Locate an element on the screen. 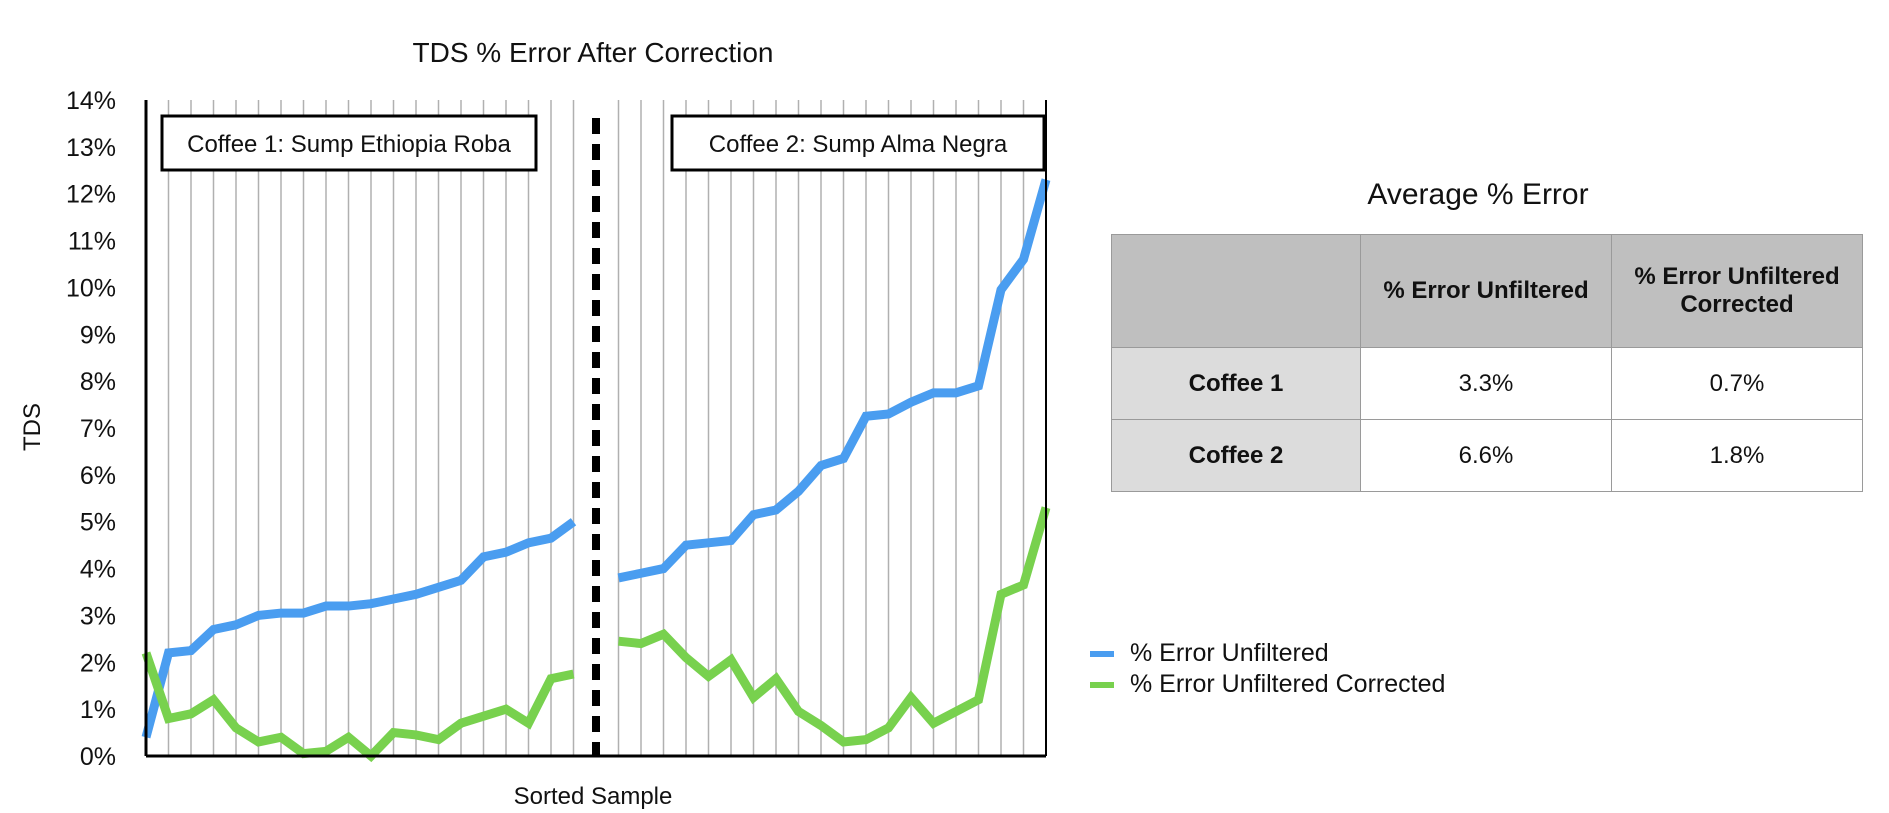  group-label: Coffee 1: Sump Ethiopia Roba is located at coordinates (349, 144).